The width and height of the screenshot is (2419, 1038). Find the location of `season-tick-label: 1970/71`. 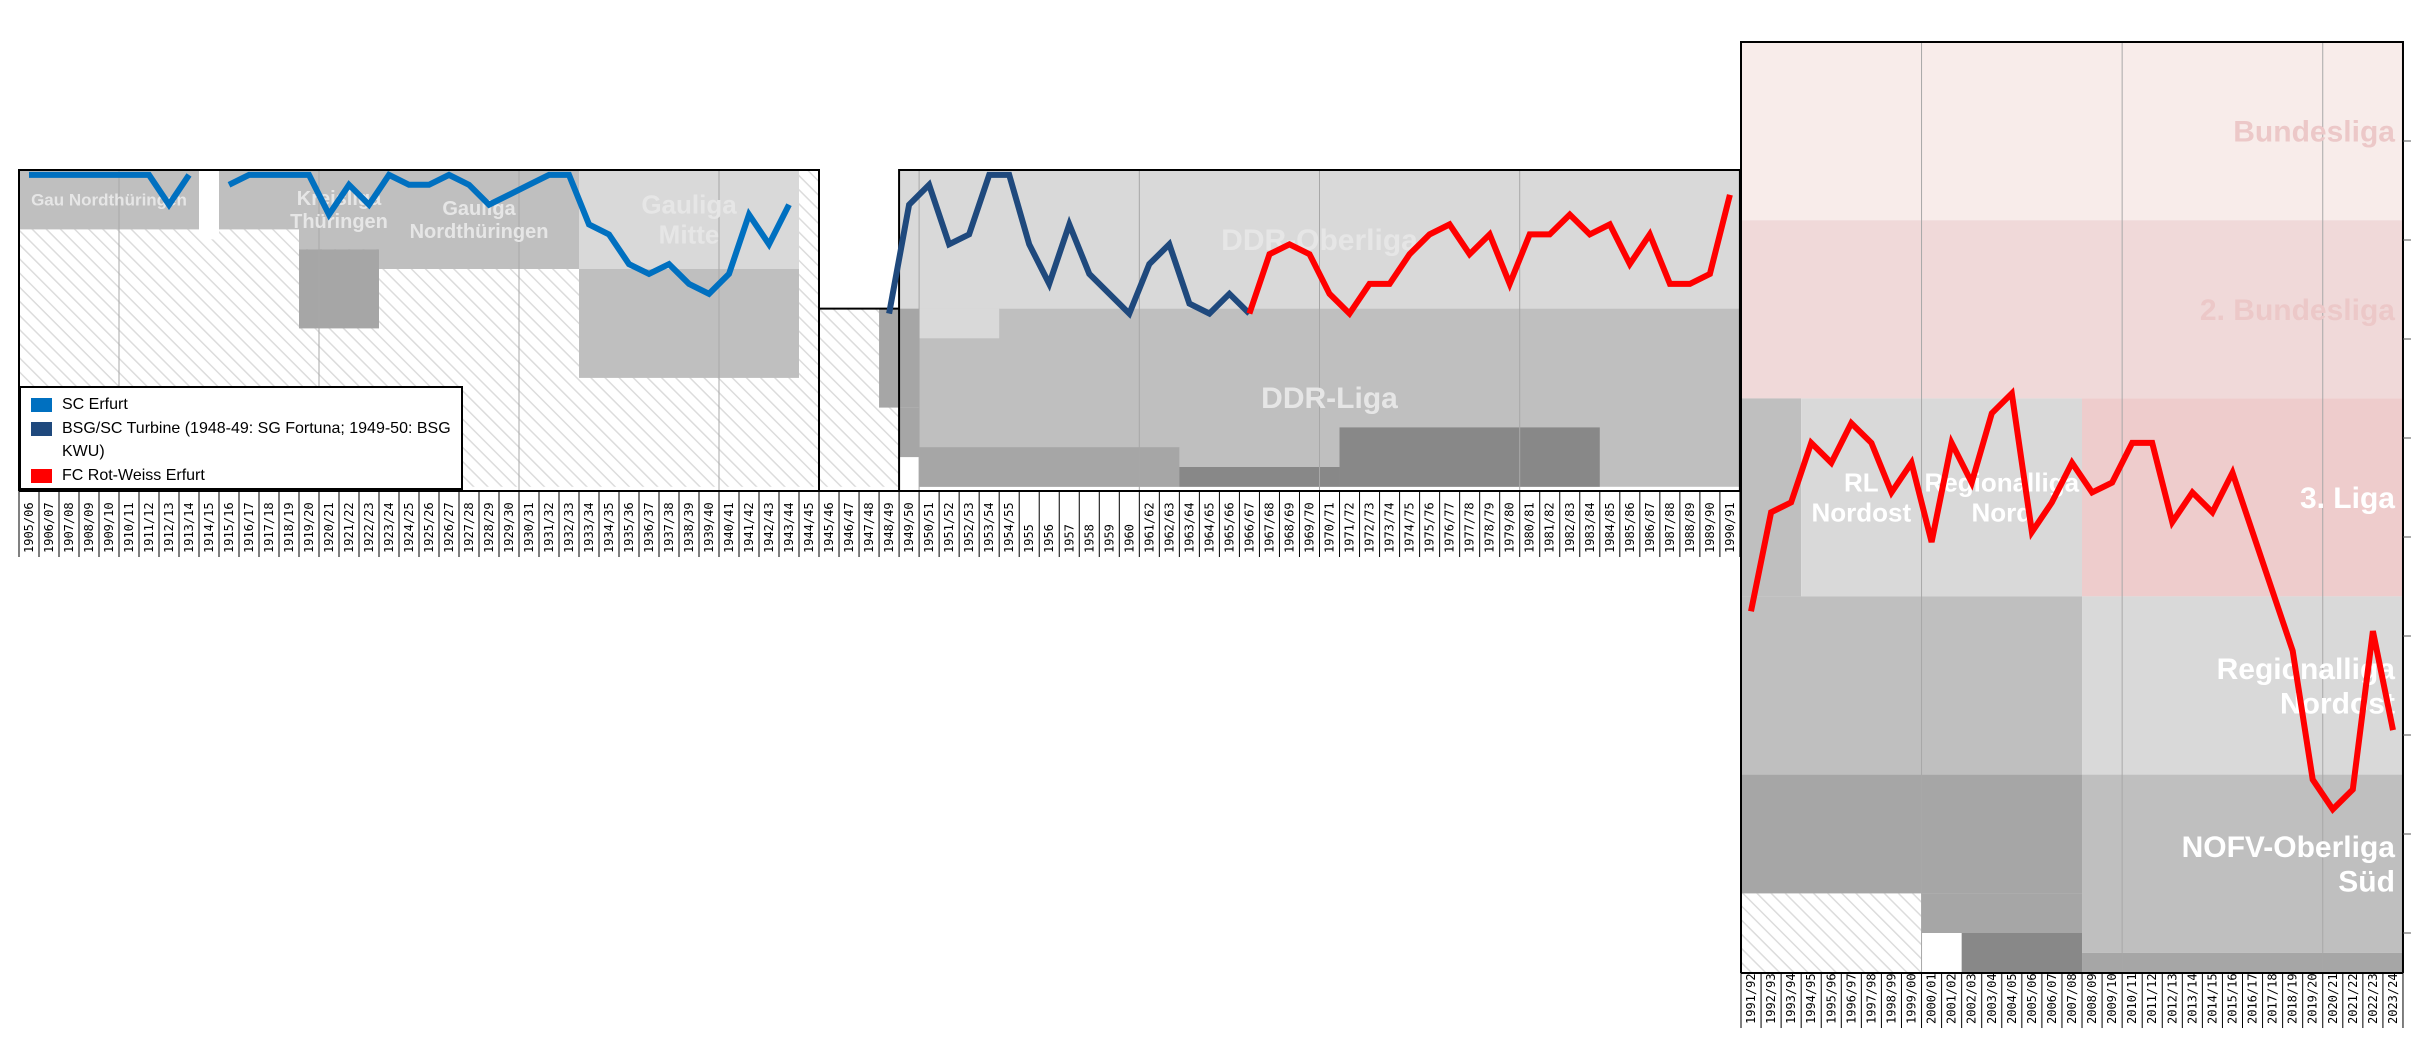

season-tick-label: 1970/71 is located at coordinates (1330, 527).